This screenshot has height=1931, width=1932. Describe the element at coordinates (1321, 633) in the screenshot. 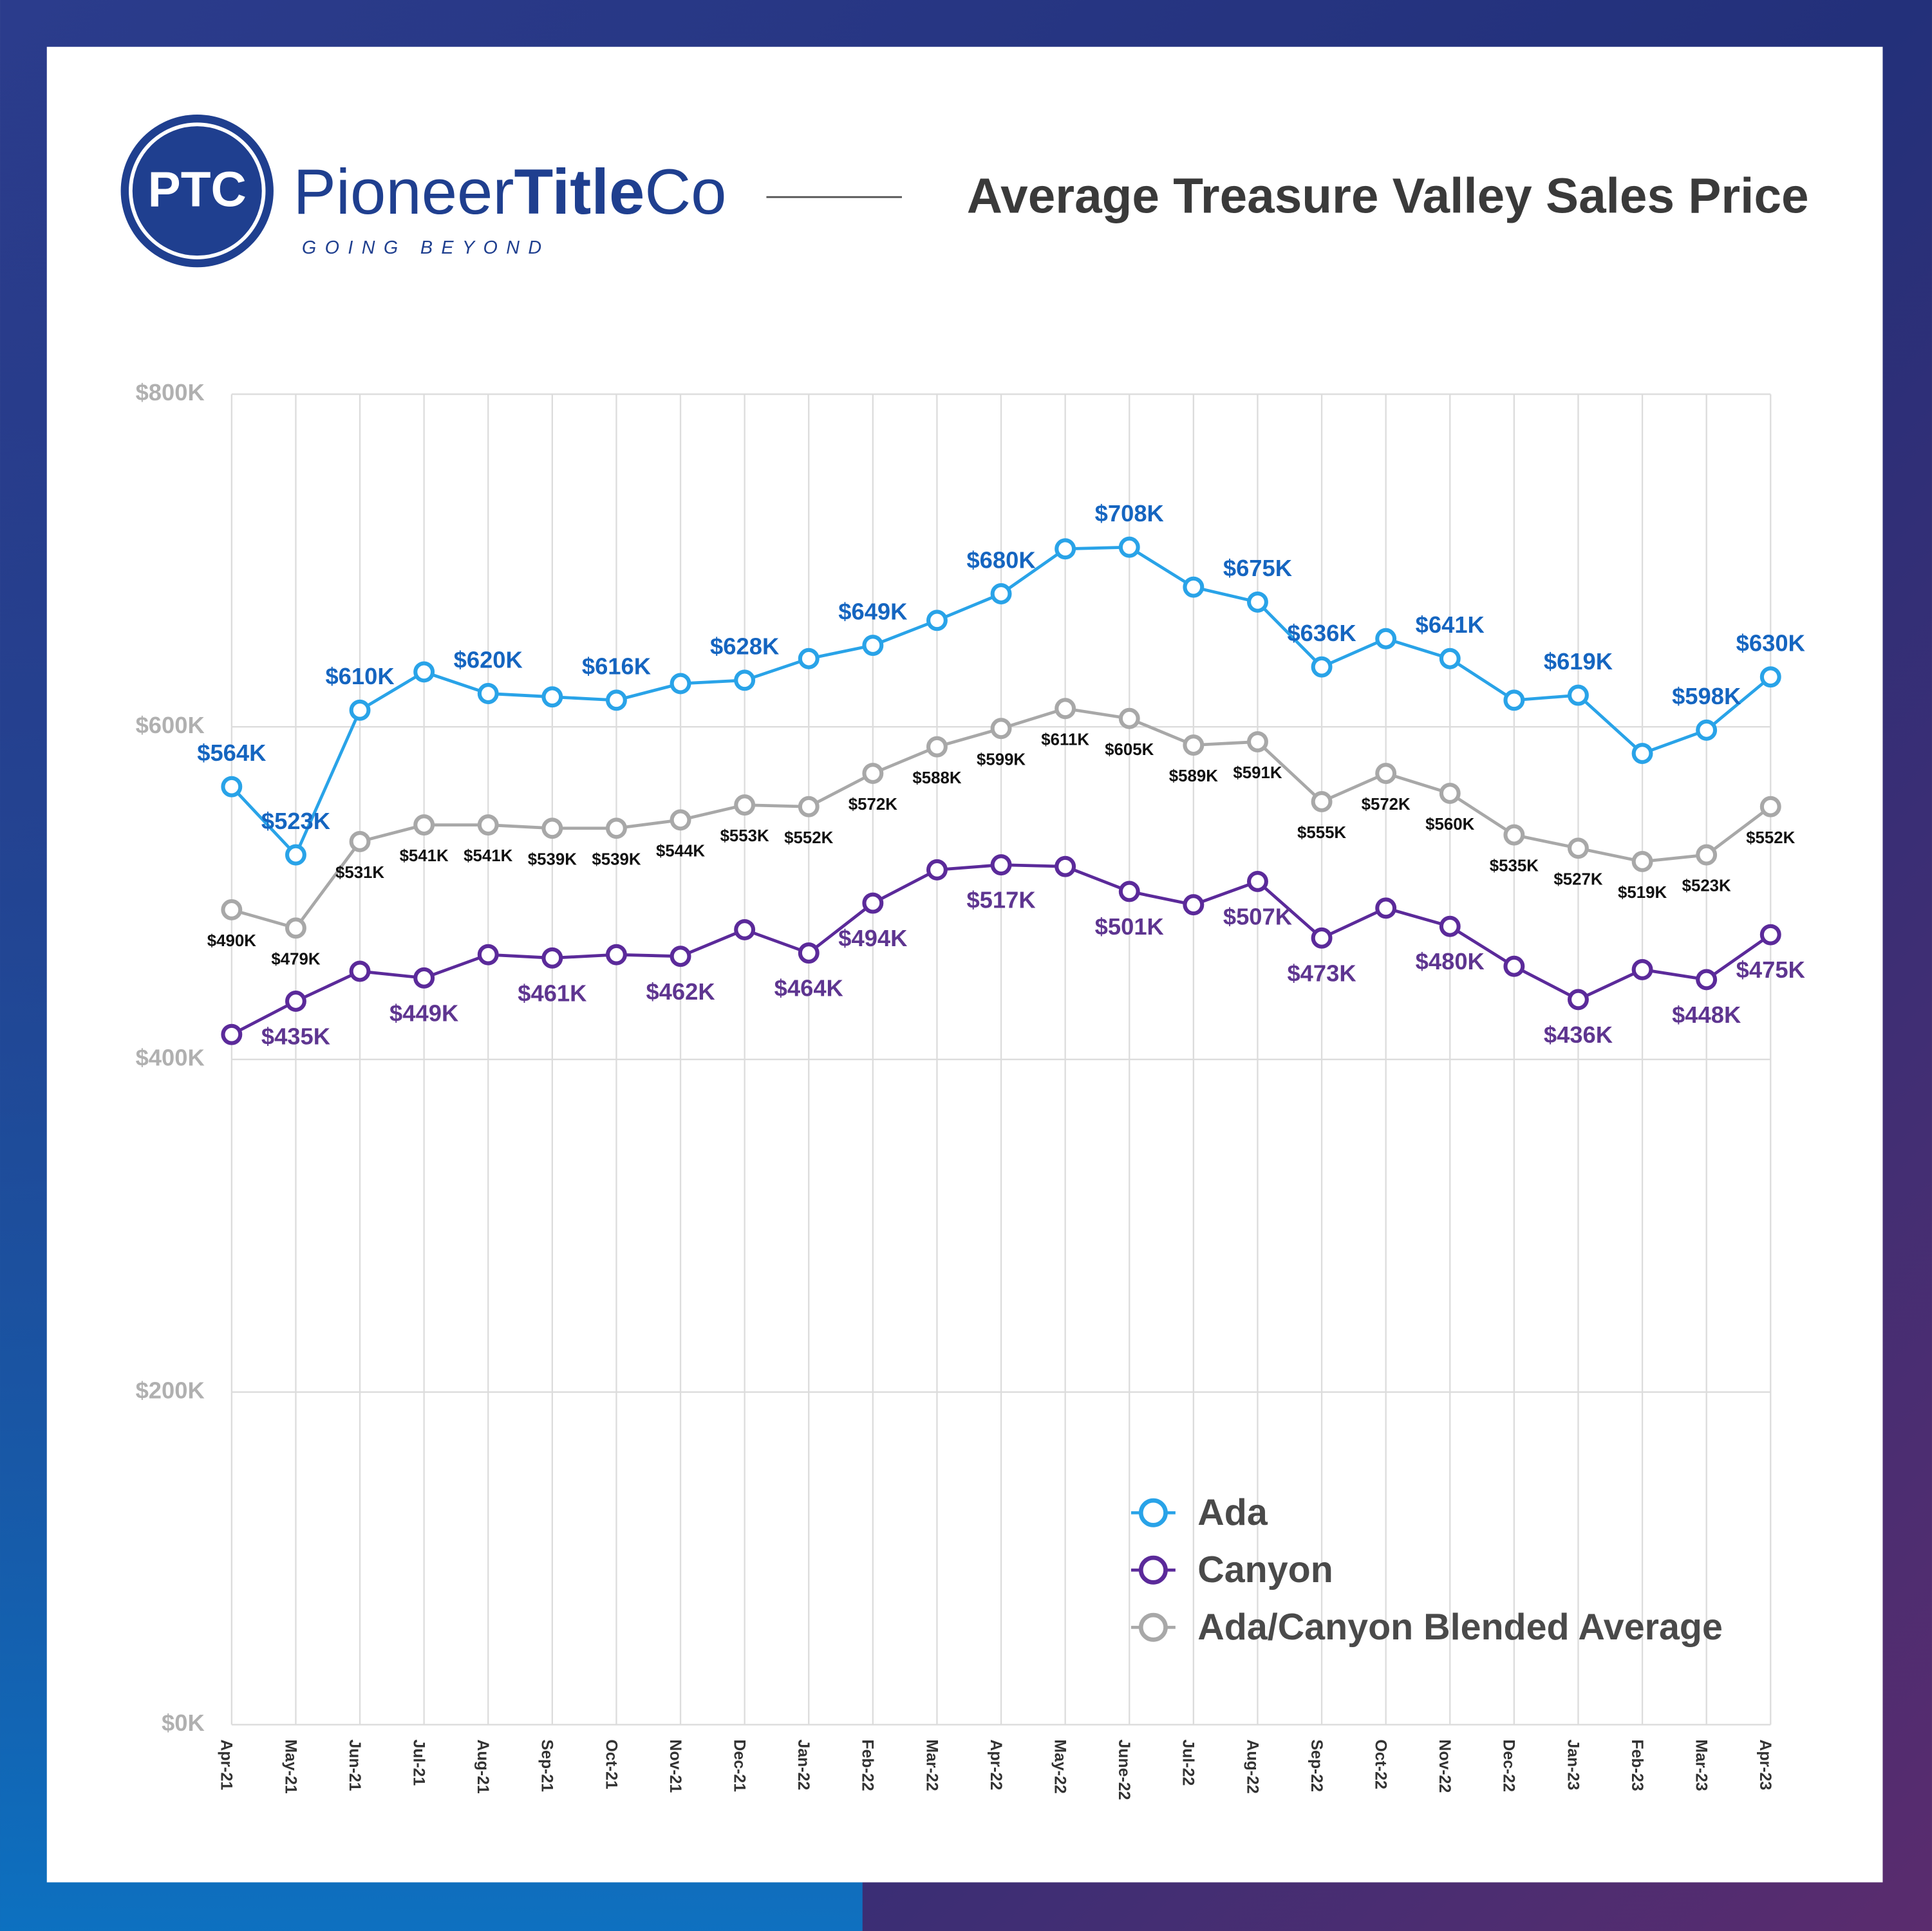

I see `data-label: $636K` at that location.